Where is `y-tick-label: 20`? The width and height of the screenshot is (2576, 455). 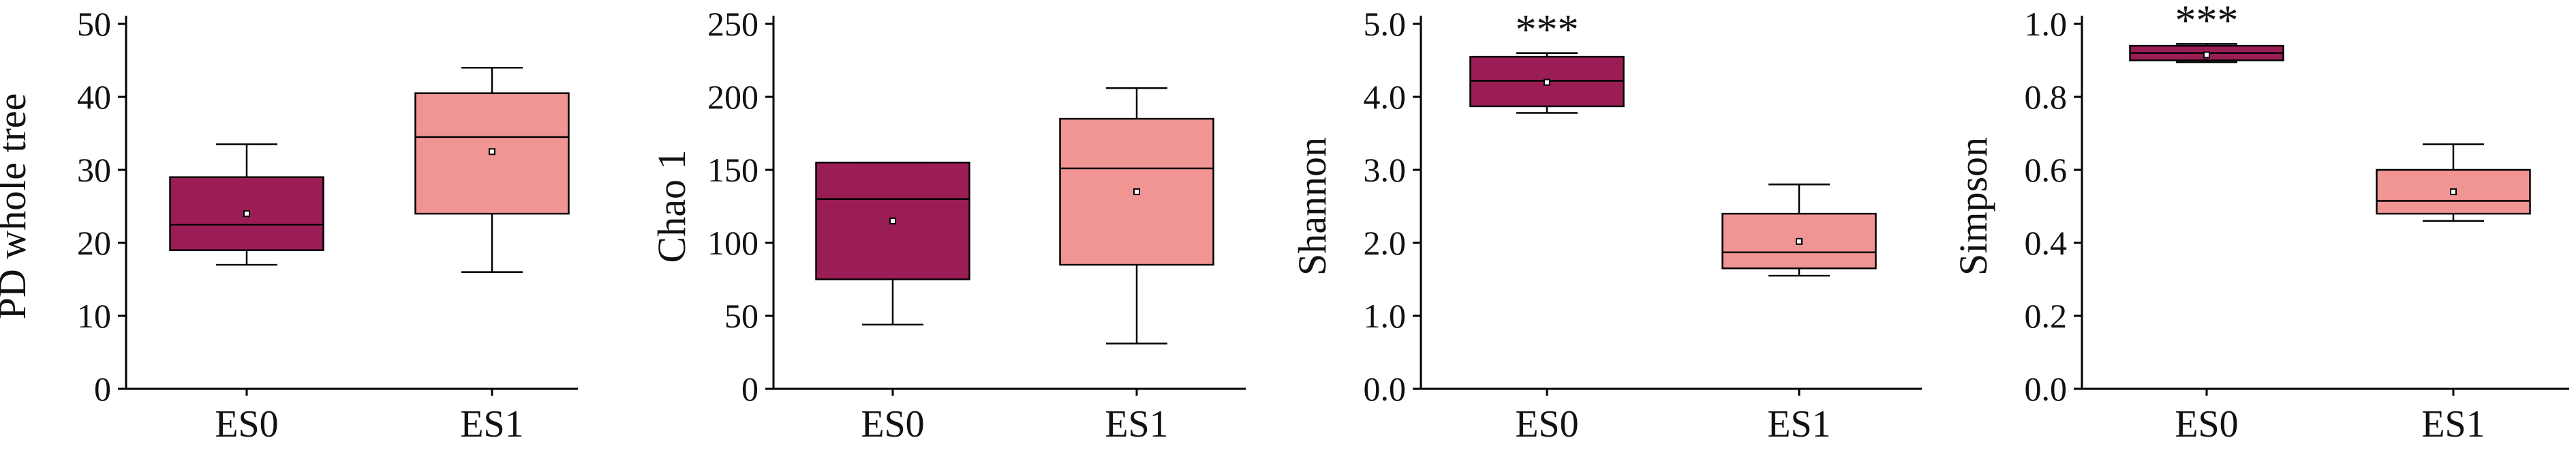 y-tick-label: 20 is located at coordinates (94, 243).